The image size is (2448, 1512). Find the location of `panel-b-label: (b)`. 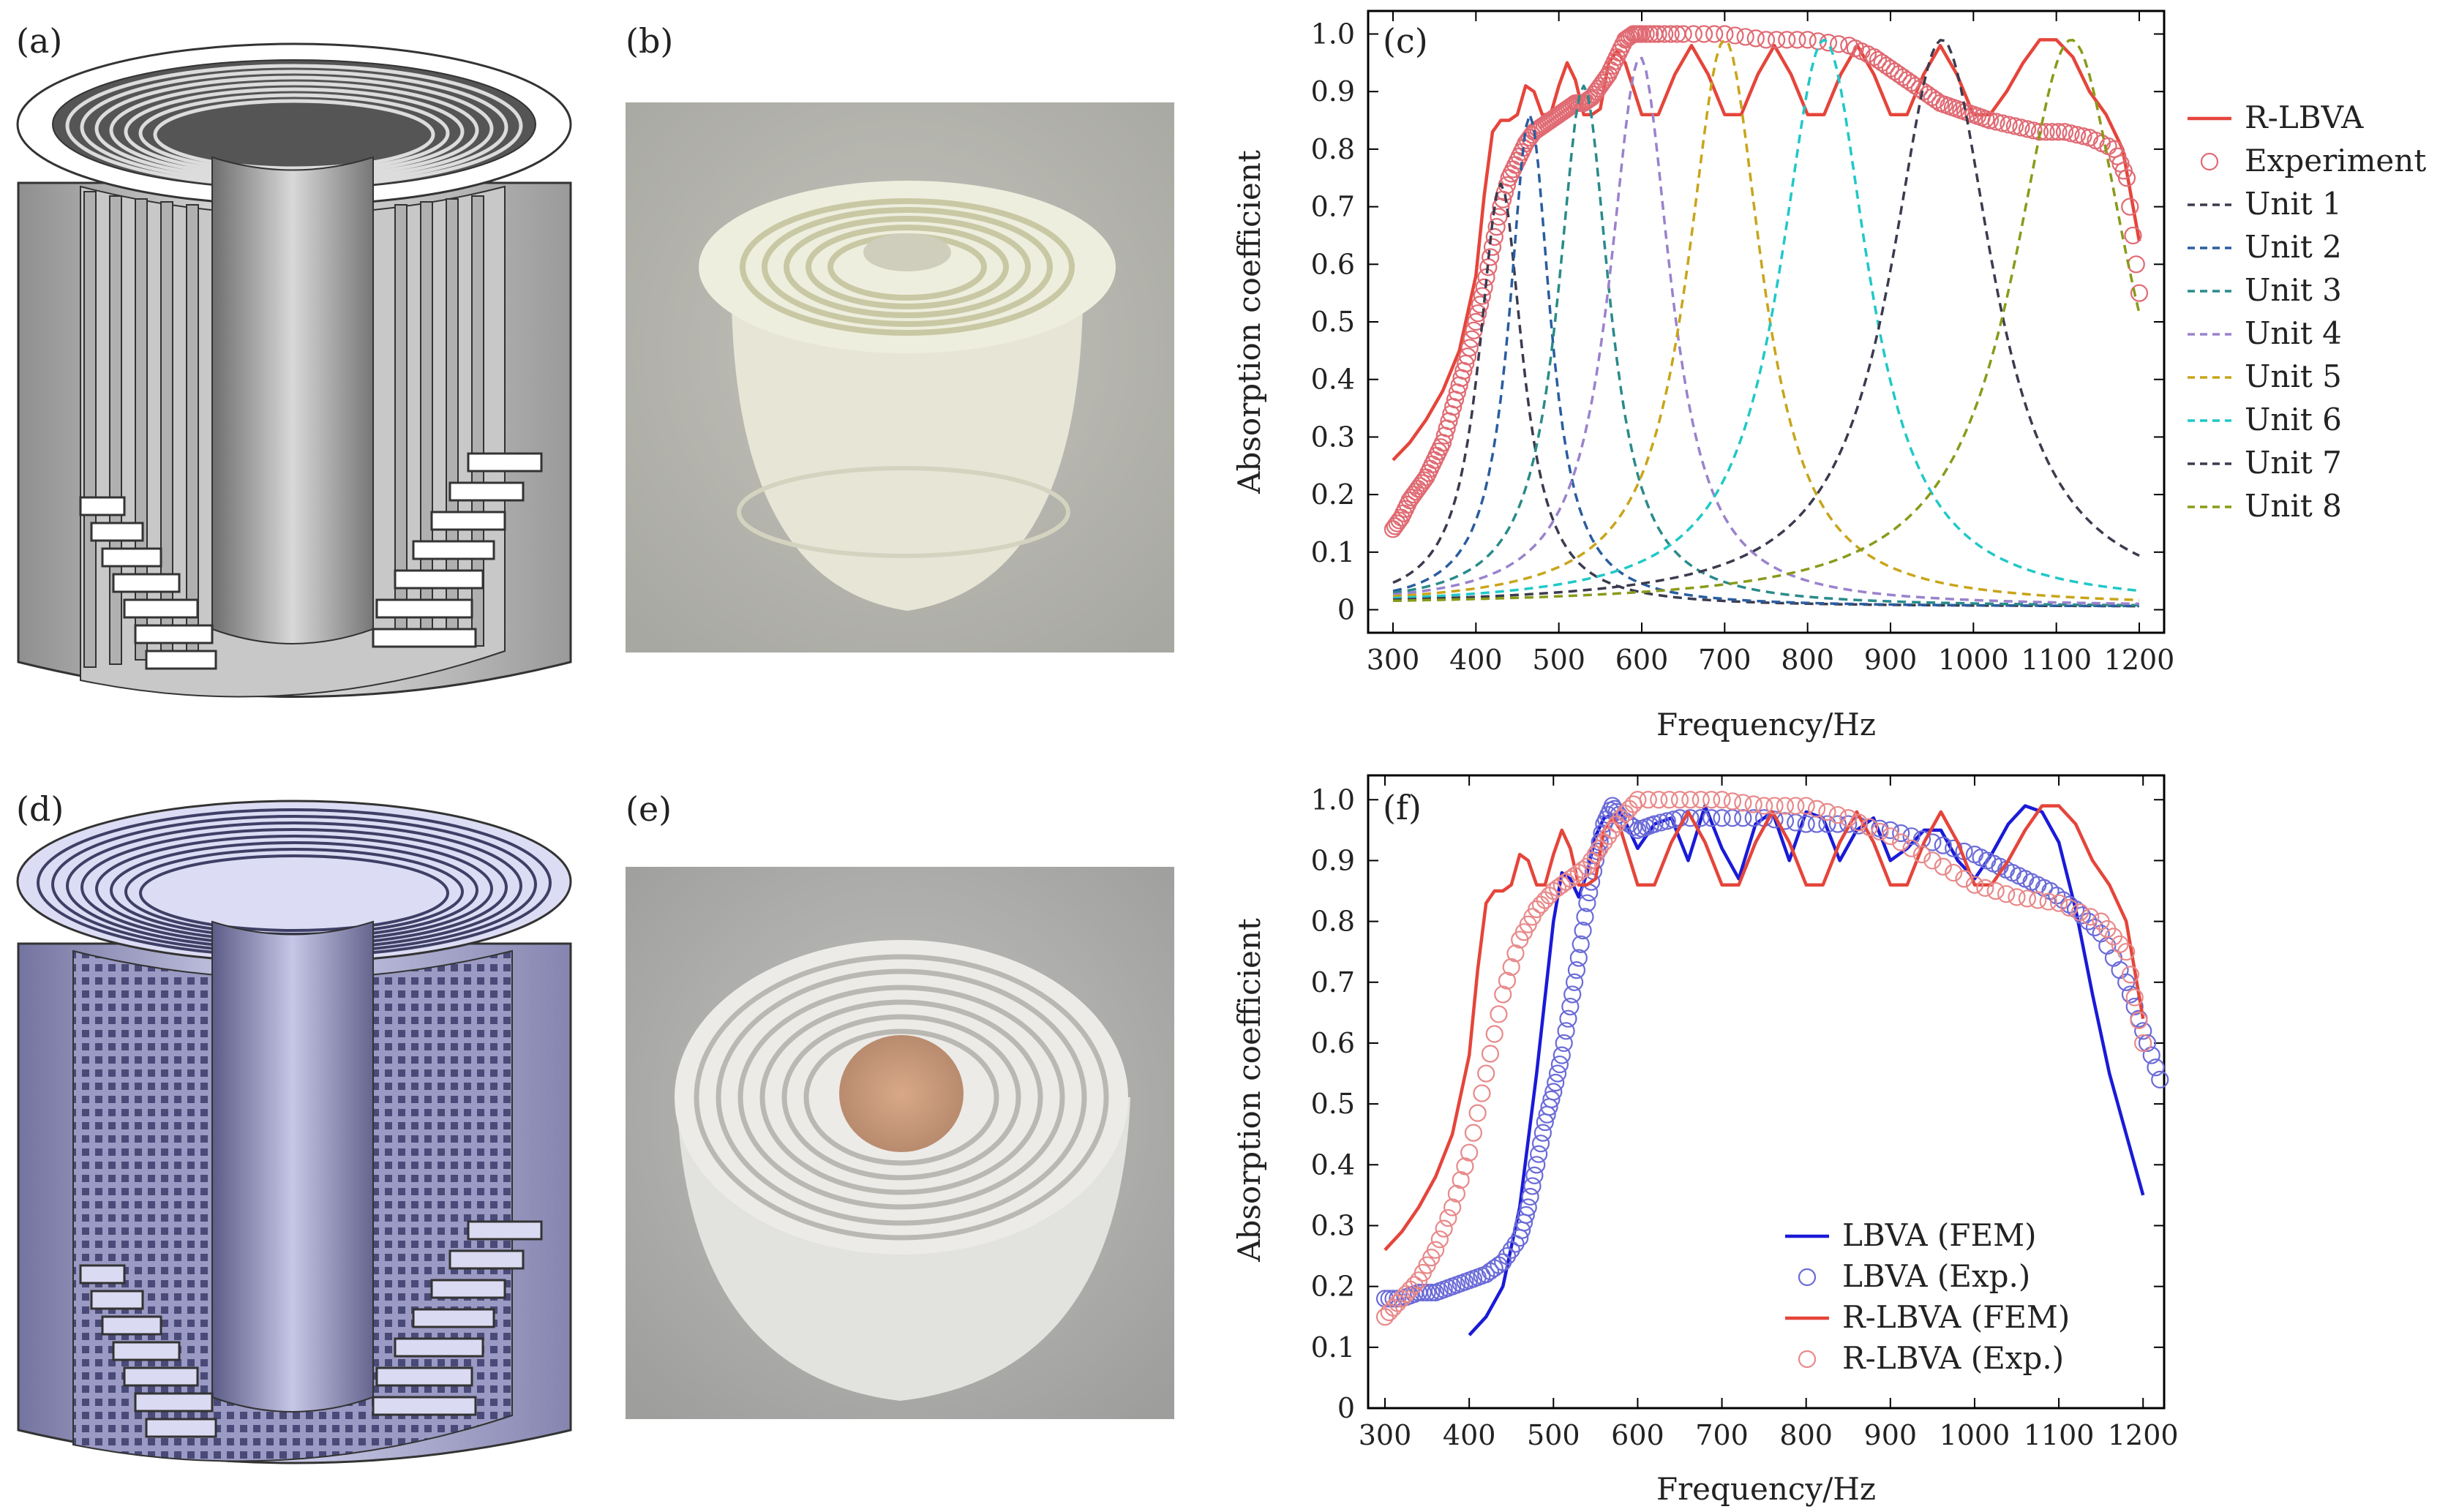

panel-b-label: (b) is located at coordinates (649, 41).